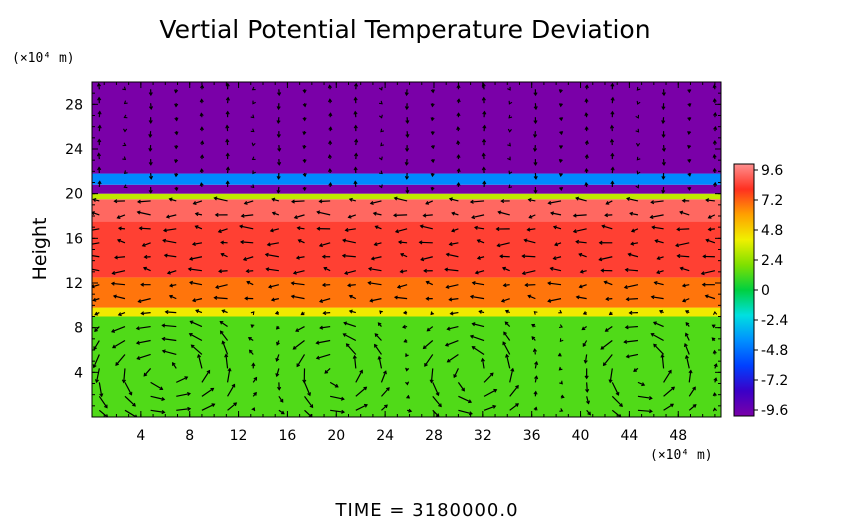 Image resolution: width=854 pixels, height=519 pixels. Describe the element at coordinates (765, 291) in the screenshot. I see `colorbar-tick-label: 0` at that location.